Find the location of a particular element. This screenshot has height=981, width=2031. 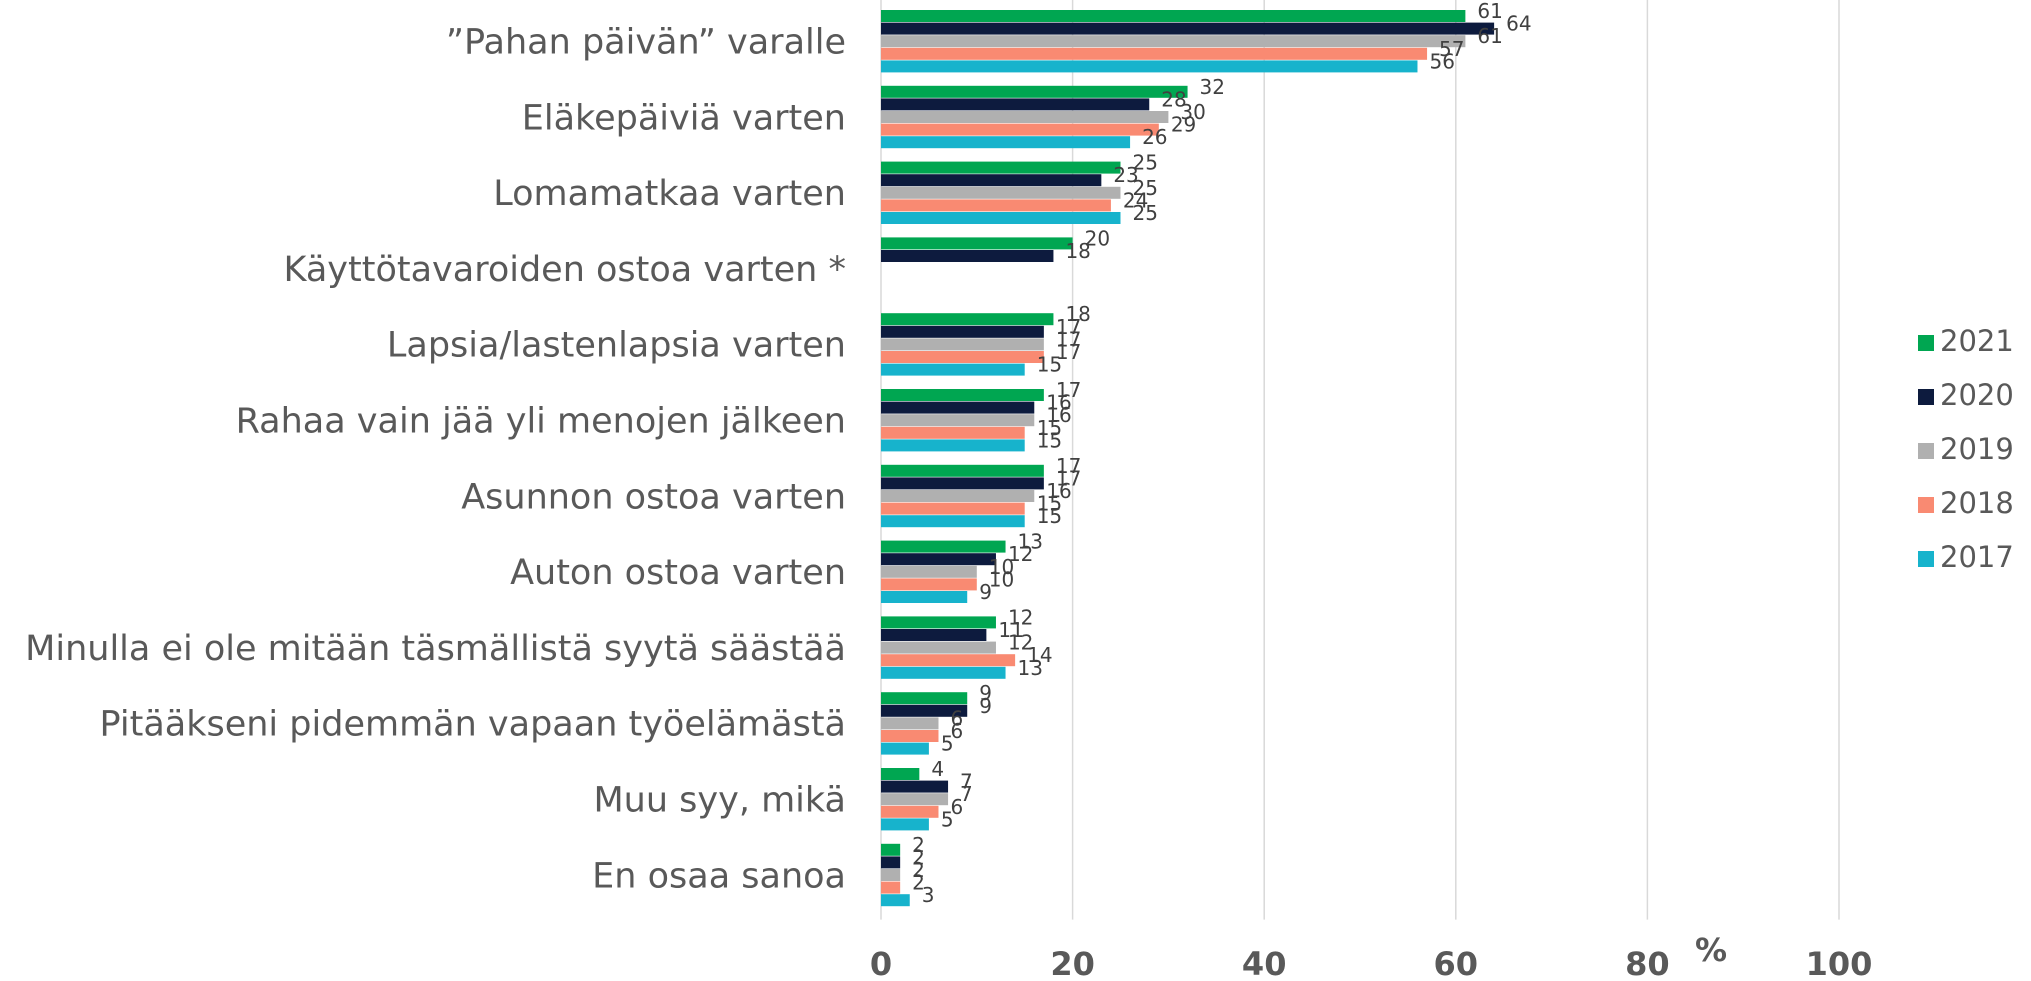

x-tick-label: 20 is located at coordinates (1072, 963).